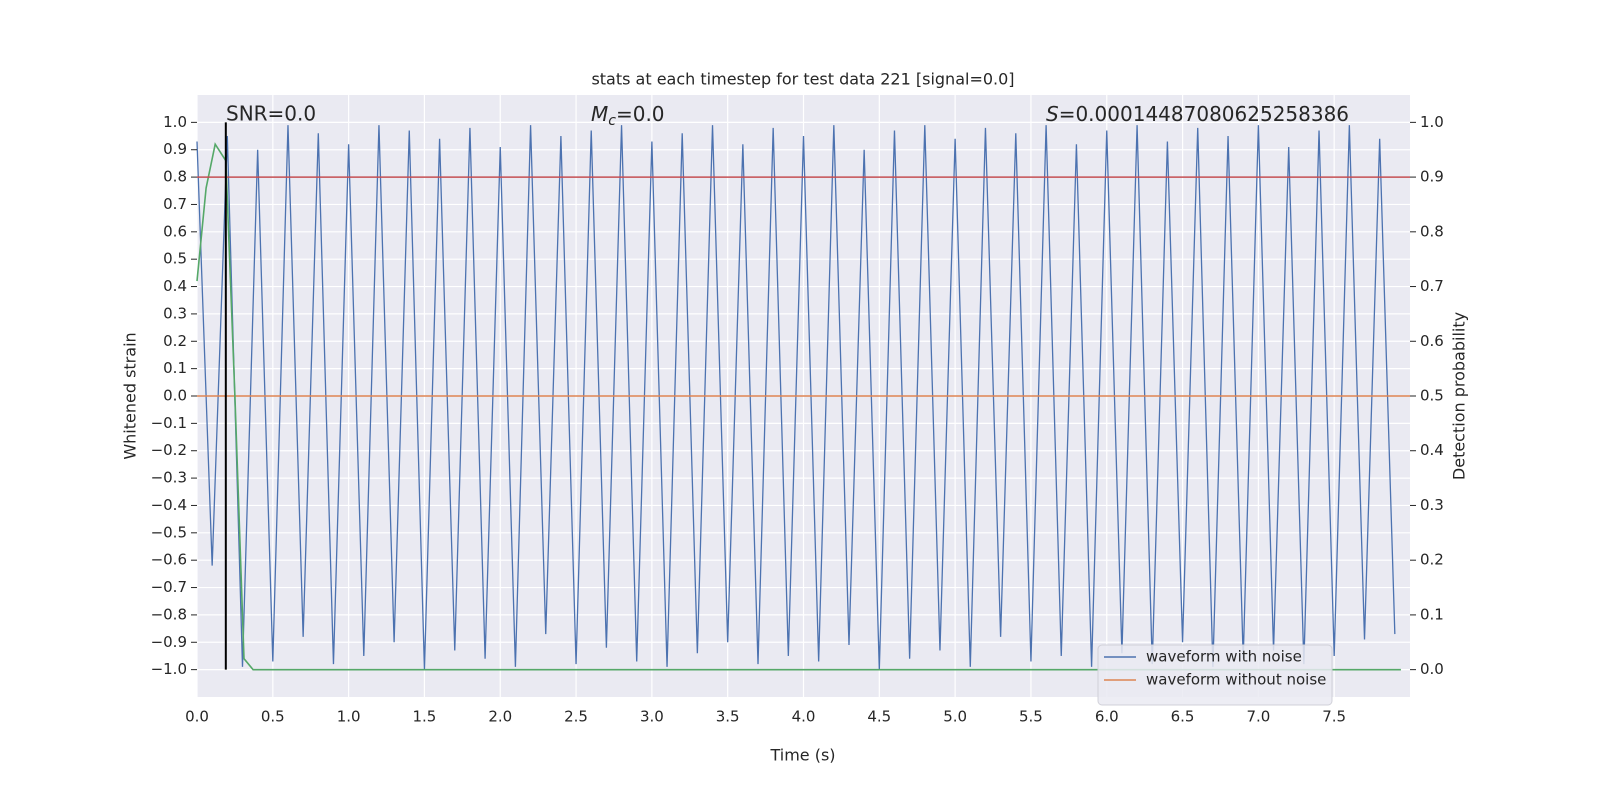 The width and height of the screenshot is (1600, 804). Describe the element at coordinates (175, 286) in the screenshot. I see `y-tick-label: 0.4` at that location.